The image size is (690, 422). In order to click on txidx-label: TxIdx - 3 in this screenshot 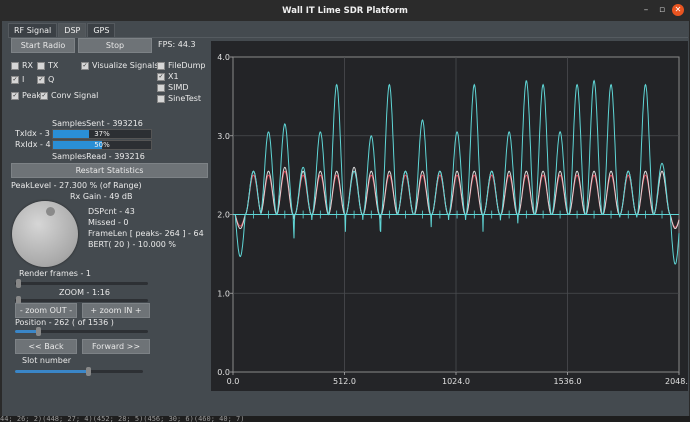, I will do `click(32, 133)`.